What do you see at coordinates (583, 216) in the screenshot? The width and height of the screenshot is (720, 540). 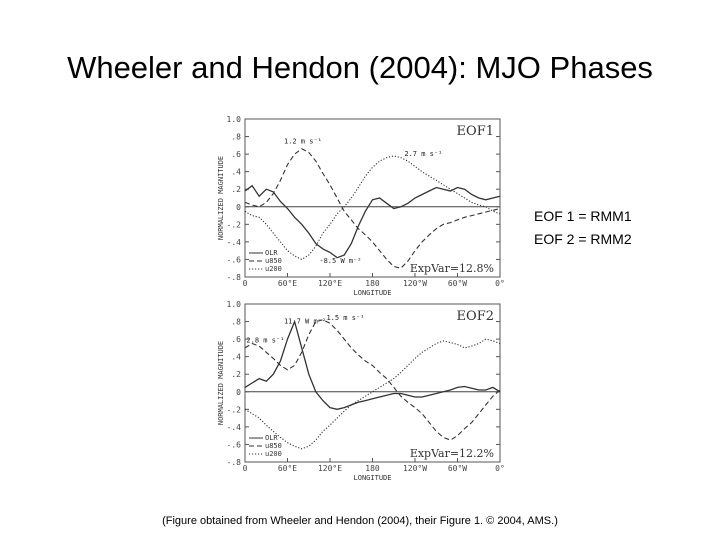 I see `rmm1-note: EOF 1 = RMM1` at bounding box center [583, 216].